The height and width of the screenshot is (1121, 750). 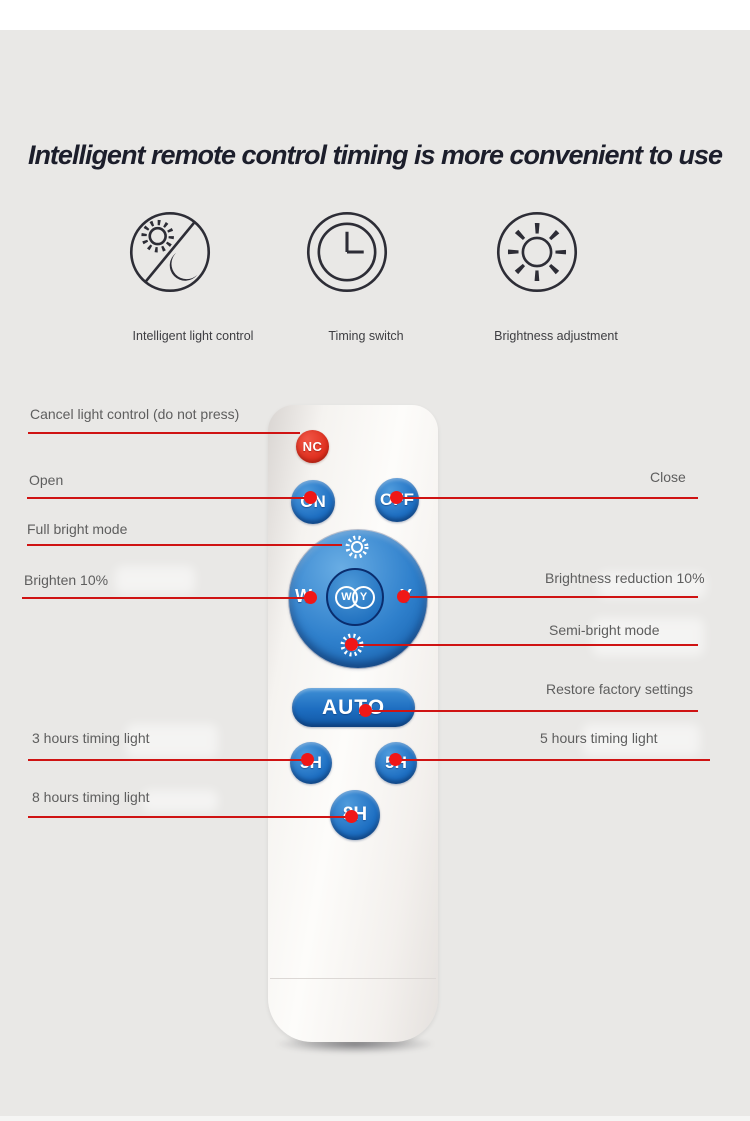 What do you see at coordinates (353, 978) in the screenshot?
I see `remote-seam-line` at bounding box center [353, 978].